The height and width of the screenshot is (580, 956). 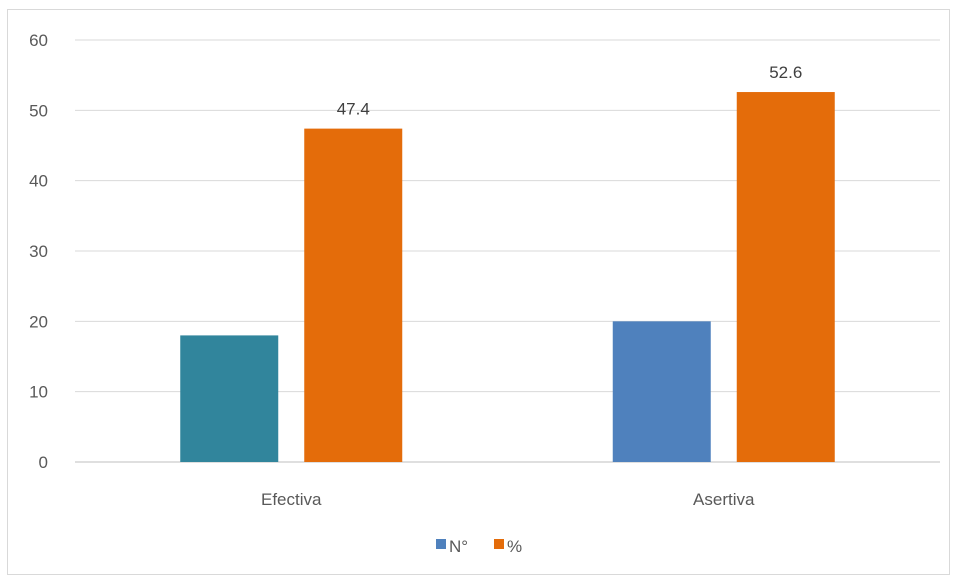 What do you see at coordinates (38, 110) in the screenshot?
I see `y-tick-label: 50` at bounding box center [38, 110].